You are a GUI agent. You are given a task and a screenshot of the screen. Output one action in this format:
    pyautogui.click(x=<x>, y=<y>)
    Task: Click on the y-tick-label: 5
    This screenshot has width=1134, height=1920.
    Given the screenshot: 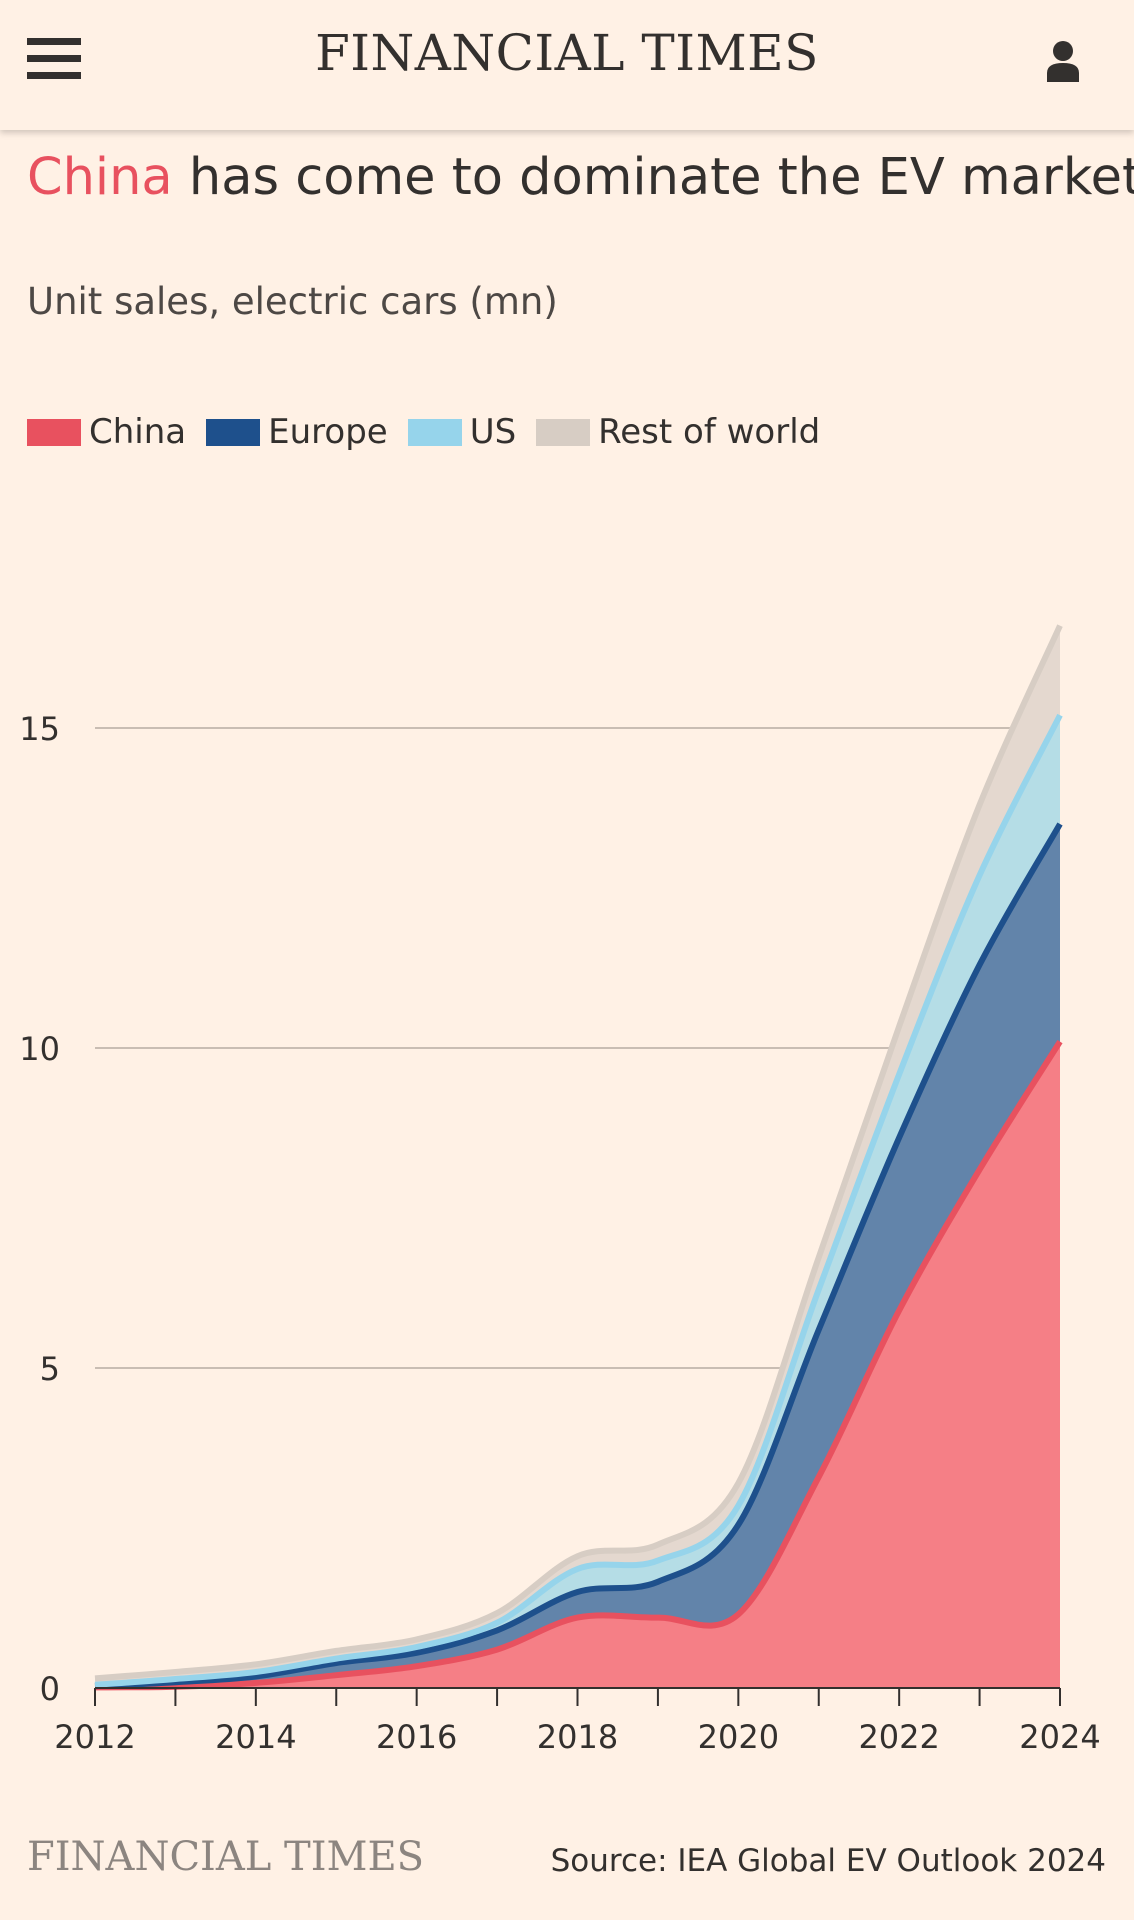 What is the action you would take?
    pyautogui.click(x=50, y=1369)
    